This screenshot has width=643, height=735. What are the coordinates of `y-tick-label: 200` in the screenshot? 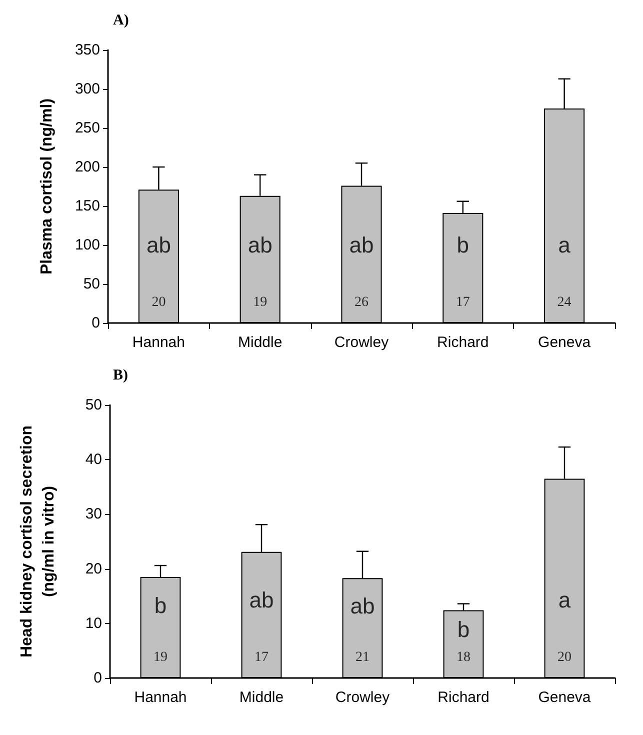 It's located at (87, 167).